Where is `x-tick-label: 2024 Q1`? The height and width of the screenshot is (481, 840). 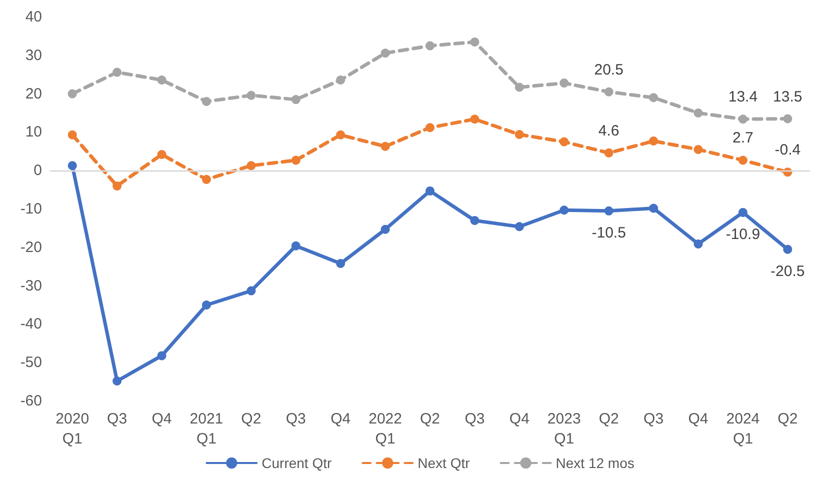 x-tick-label: 2024 Q1 is located at coordinates (743, 429).